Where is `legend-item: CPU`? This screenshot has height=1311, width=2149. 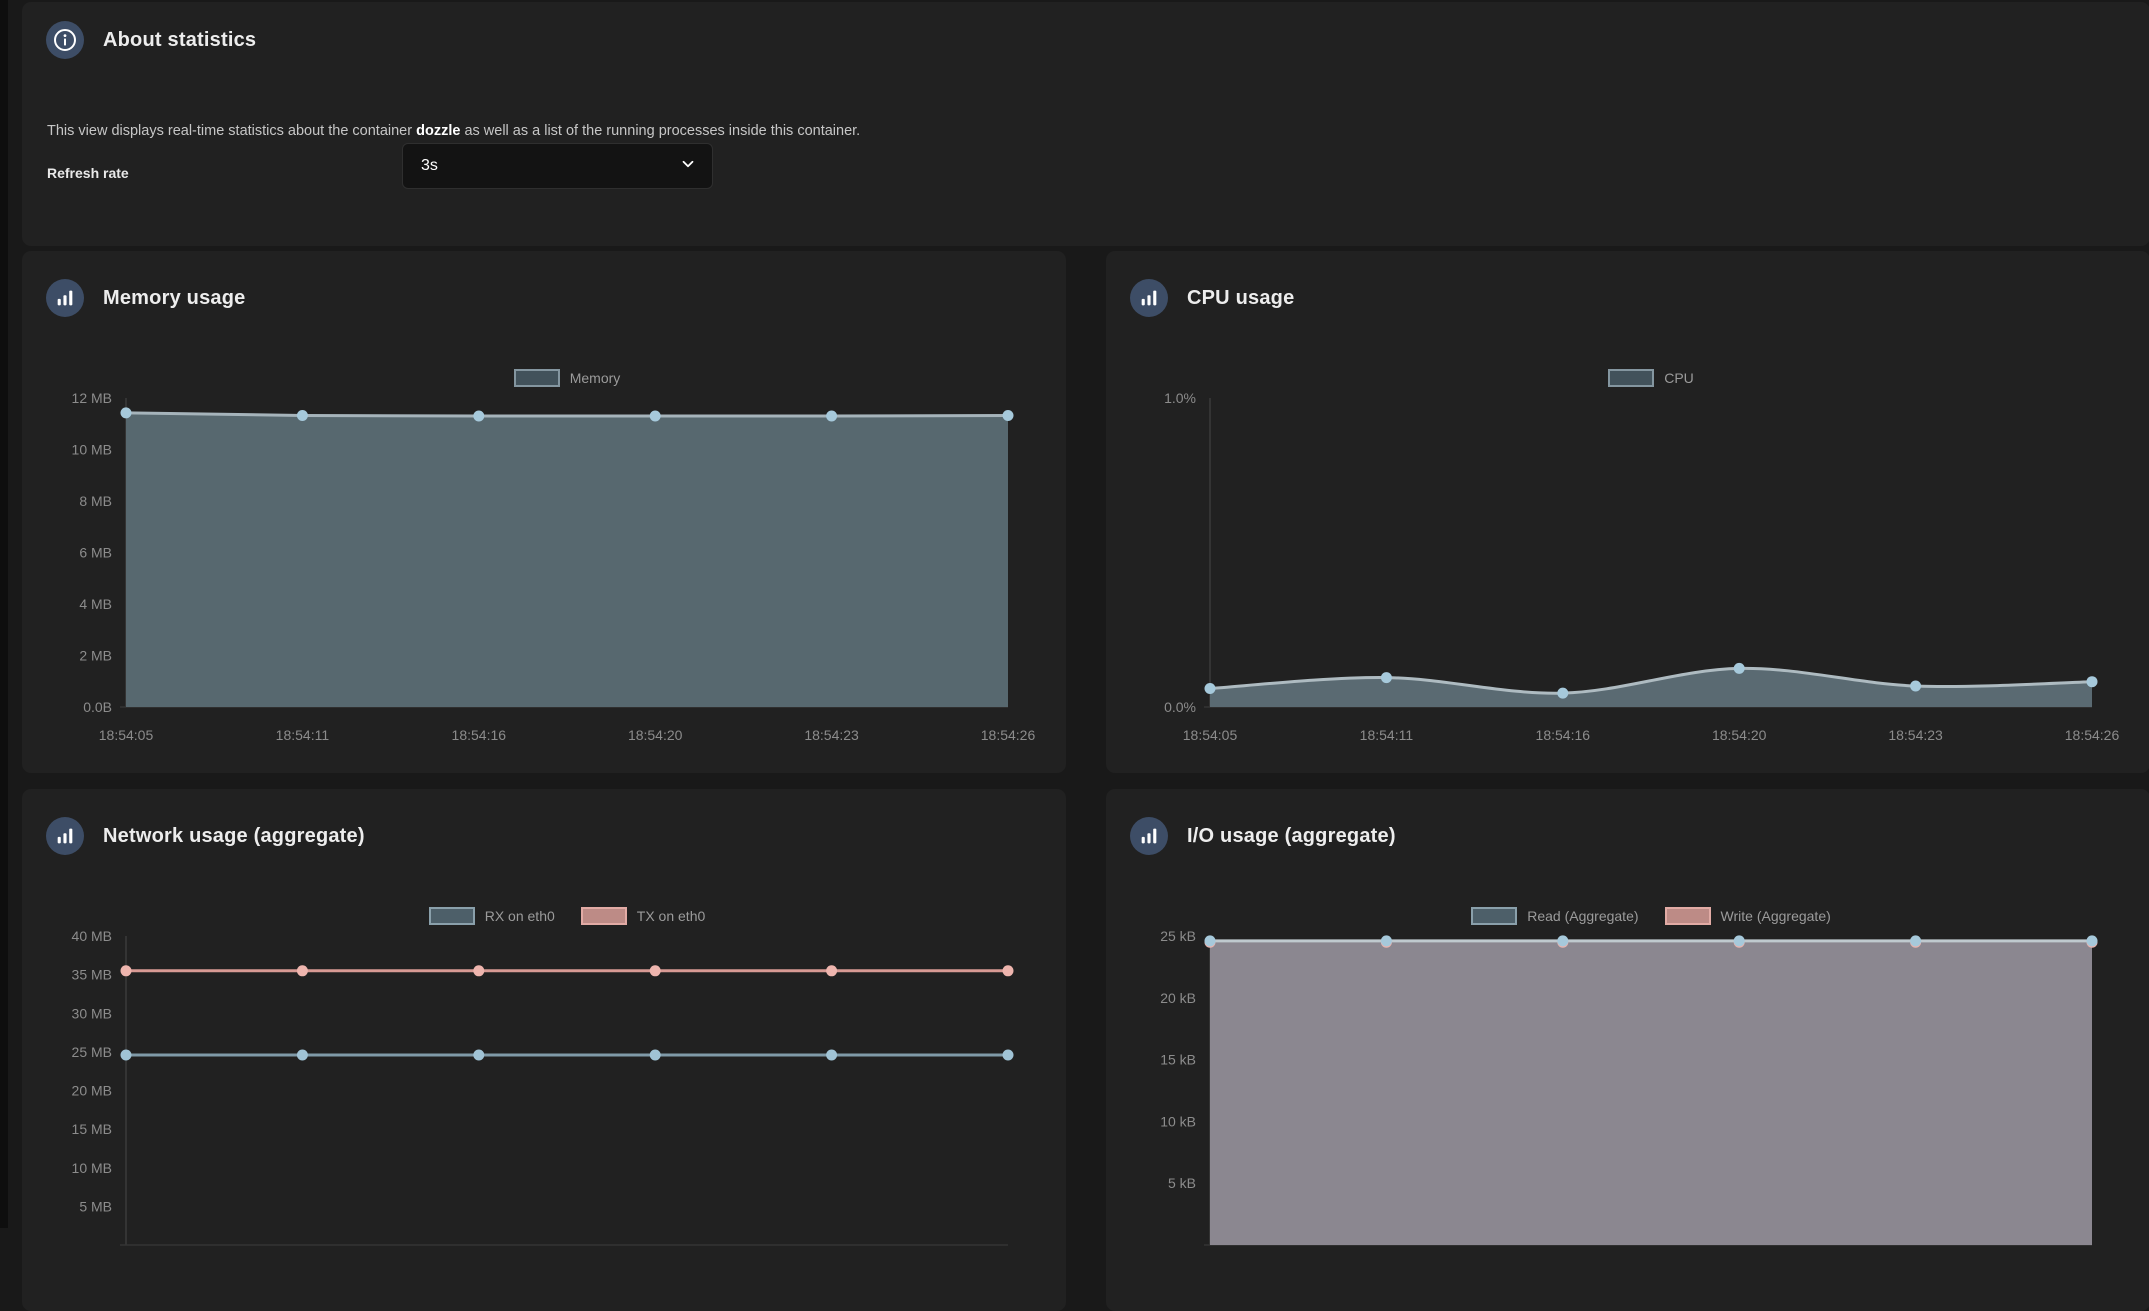 legend-item: CPU is located at coordinates (1651, 378).